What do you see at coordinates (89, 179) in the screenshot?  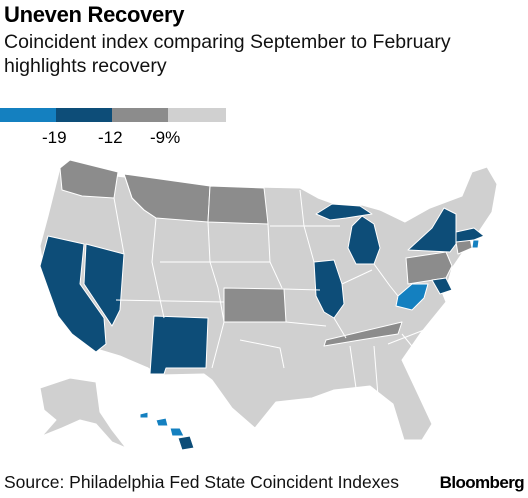 I see `state-washington` at bounding box center [89, 179].